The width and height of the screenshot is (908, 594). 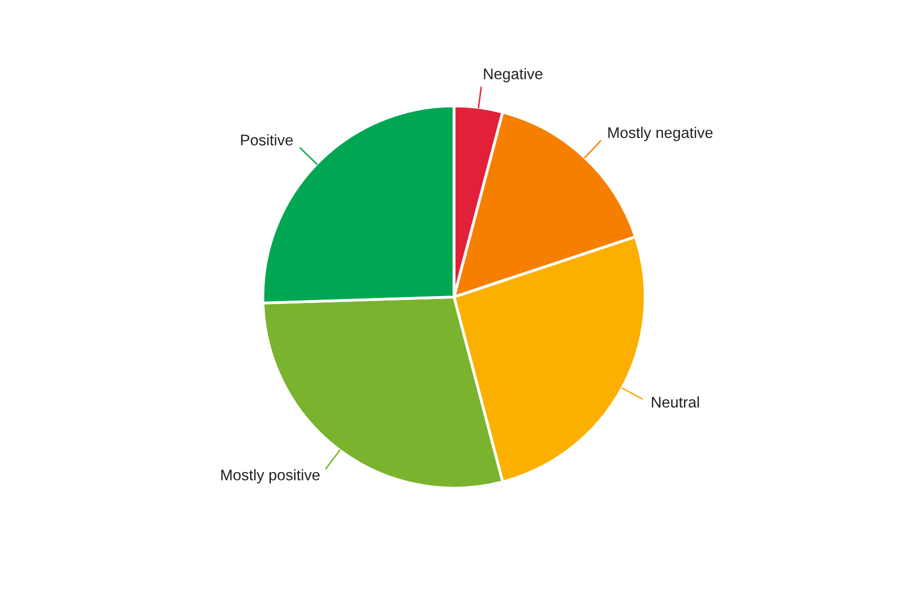 What do you see at coordinates (660, 134) in the screenshot?
I see `slice-label: Mostly negative` at bounding box center [660, 134].